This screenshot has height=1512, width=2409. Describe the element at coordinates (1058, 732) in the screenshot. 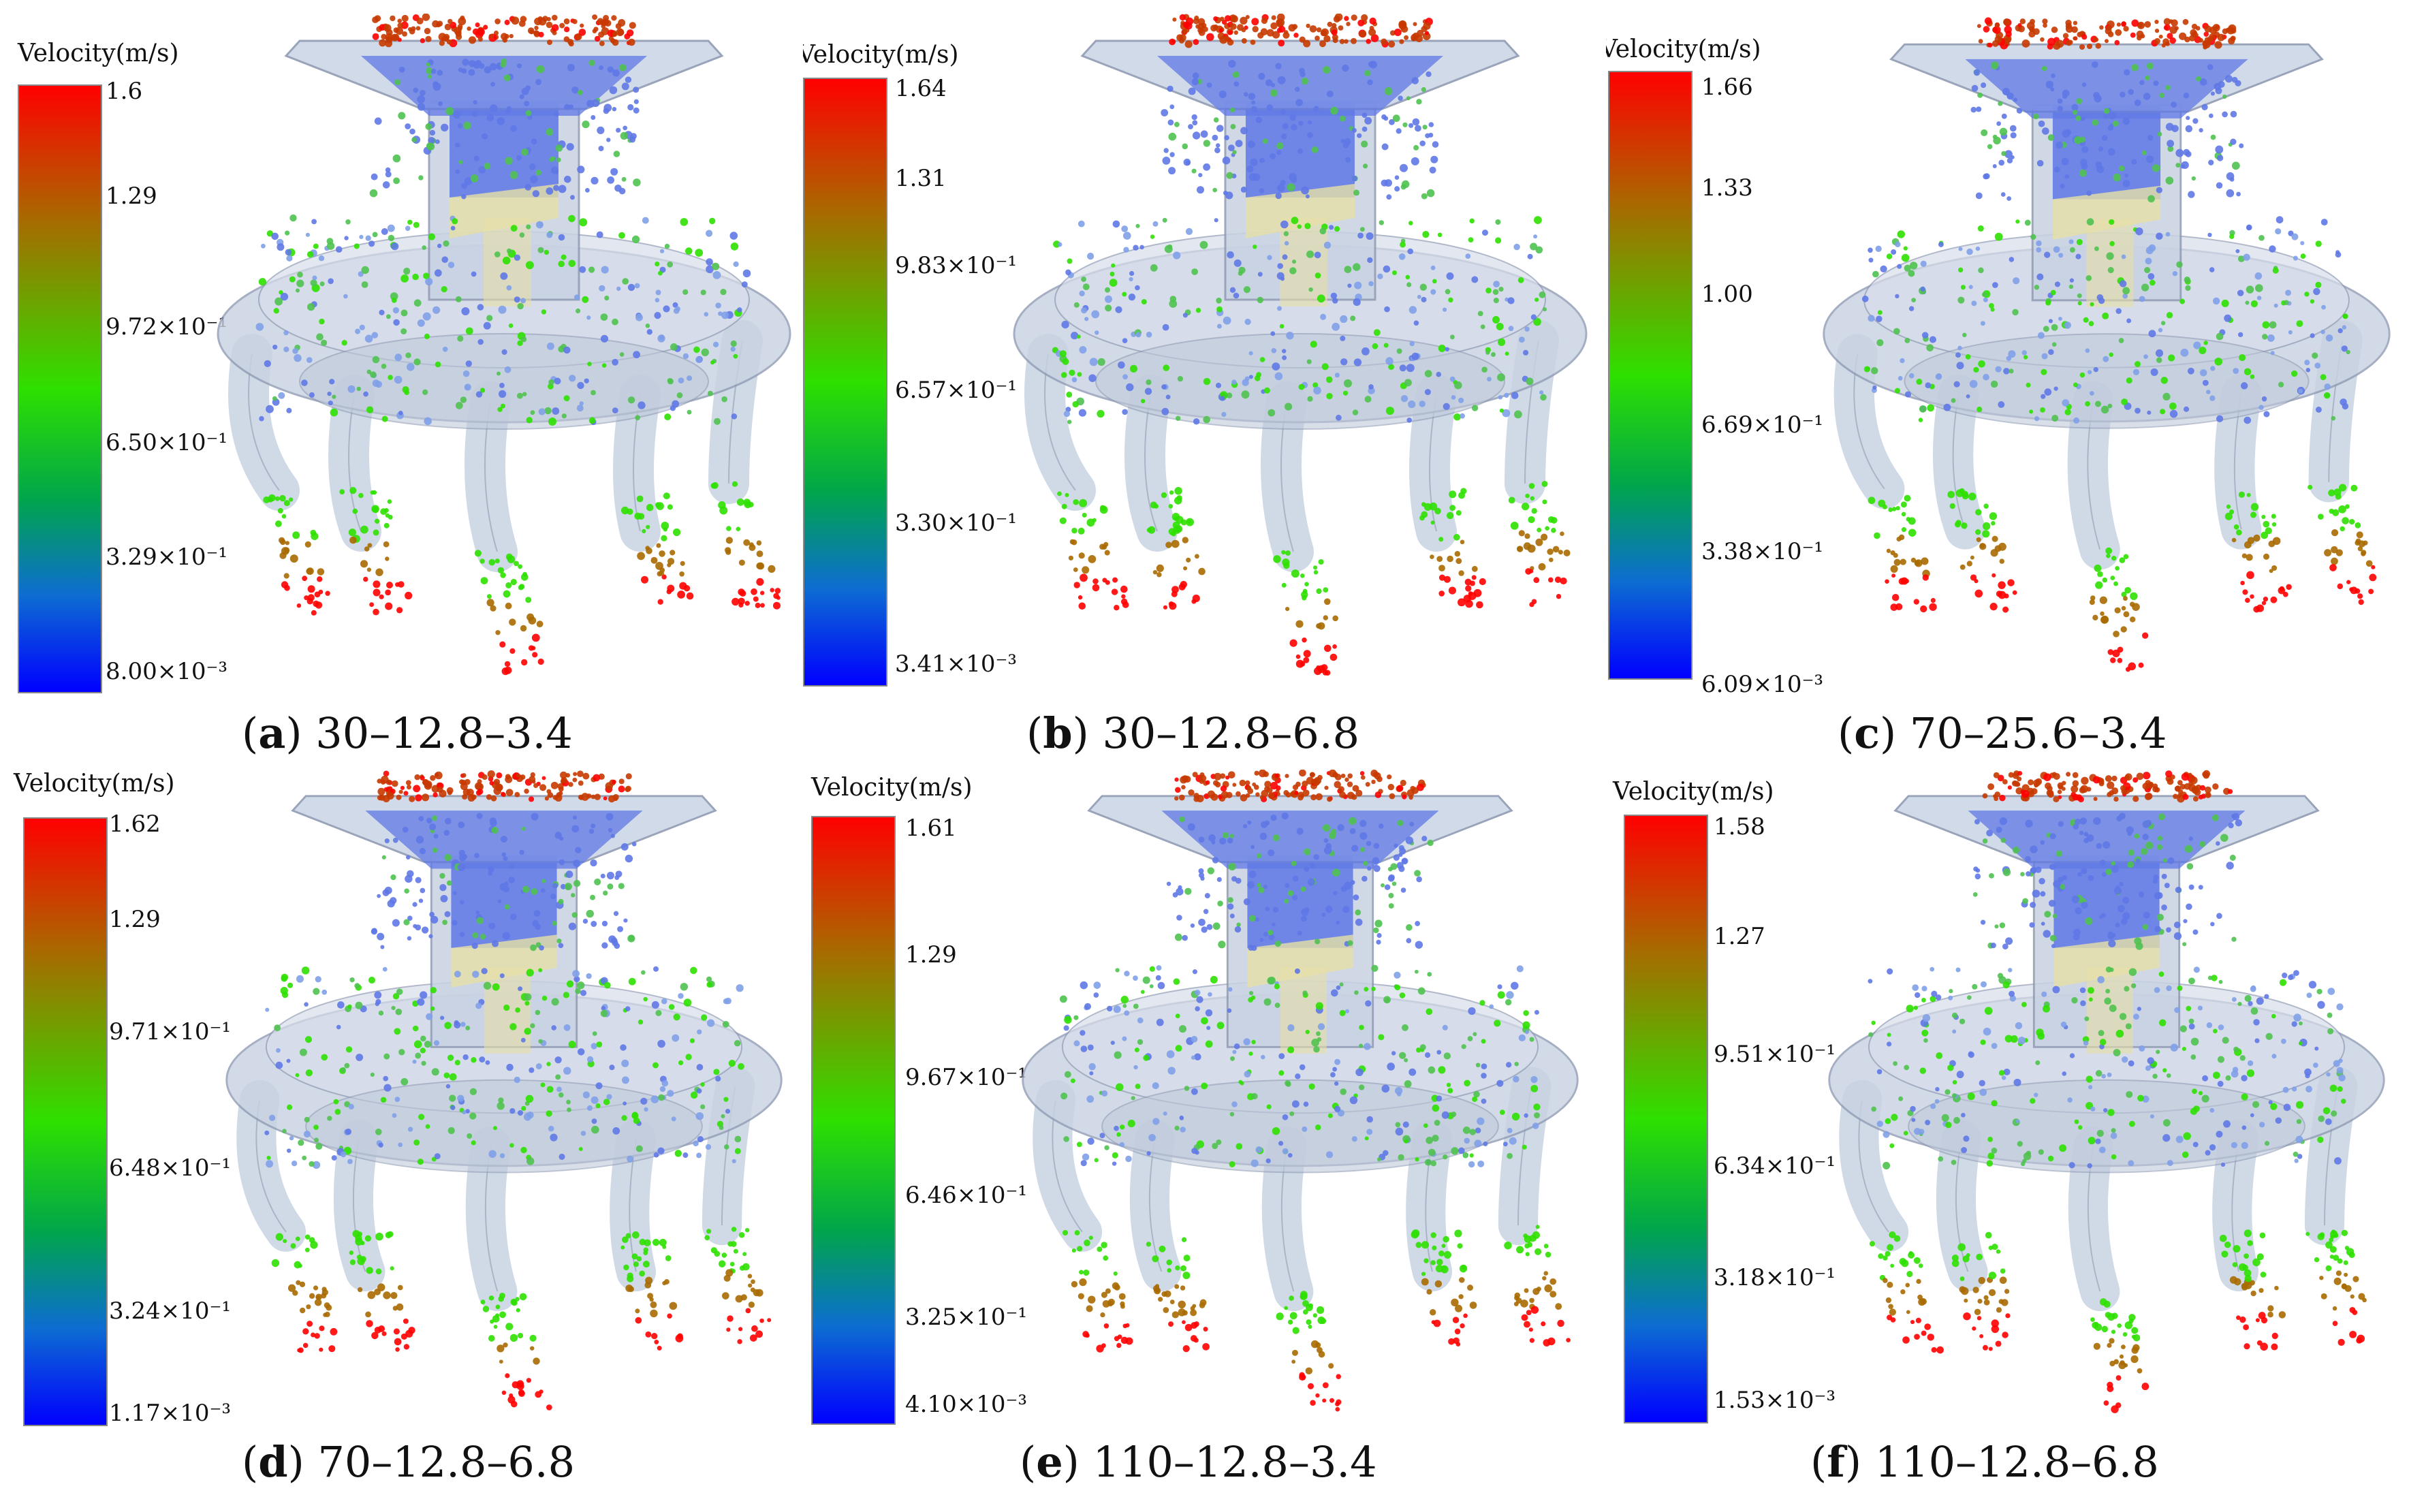

I see `panel-letter: b` at that location.